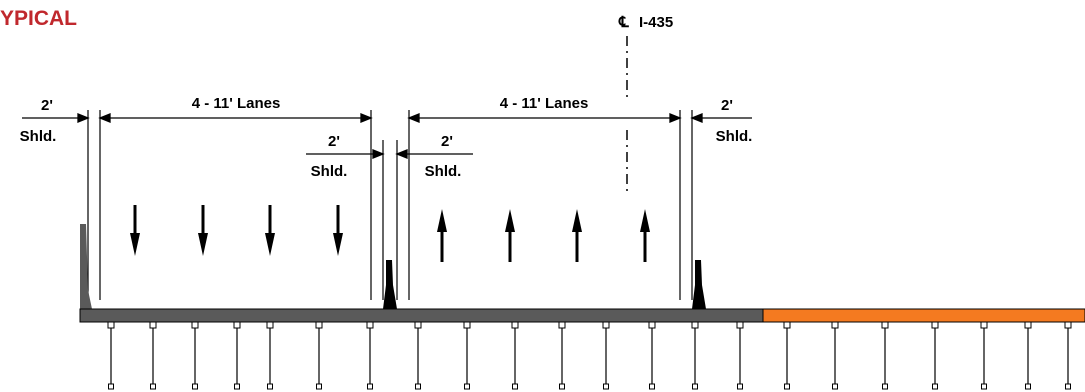 The width and height of the screenshot is (1085, 392). What do you see at coordinates (544, 103) in the screenshot?
I see `right-lanes-label: 4 - 11' Lanes` at bounding box center [544, 103].